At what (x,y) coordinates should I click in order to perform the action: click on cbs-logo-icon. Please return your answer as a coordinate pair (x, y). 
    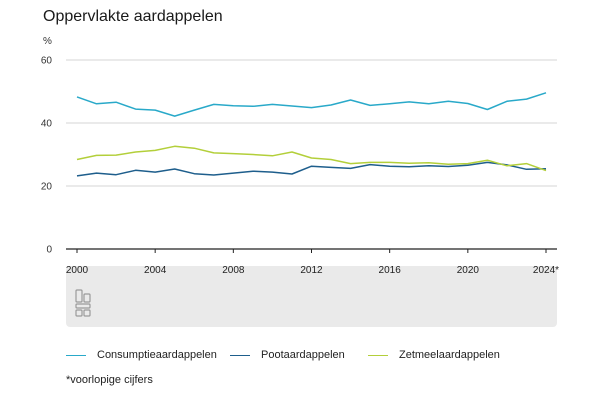
    Looking at the image, I should click on (83, 303).